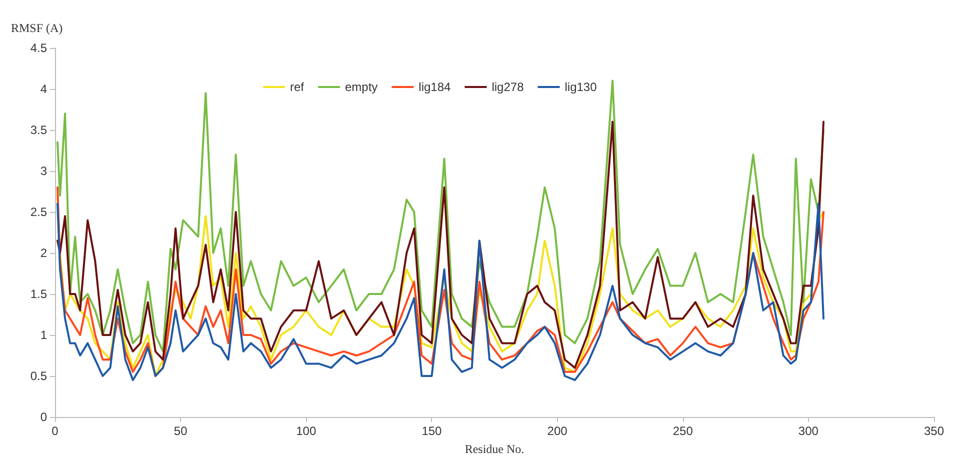 The height and width of the screenshot is (470, 959). Describe the element at coordinates (39, 48) in the screenshot. I see `y-tick-label: 4.5` at that location.